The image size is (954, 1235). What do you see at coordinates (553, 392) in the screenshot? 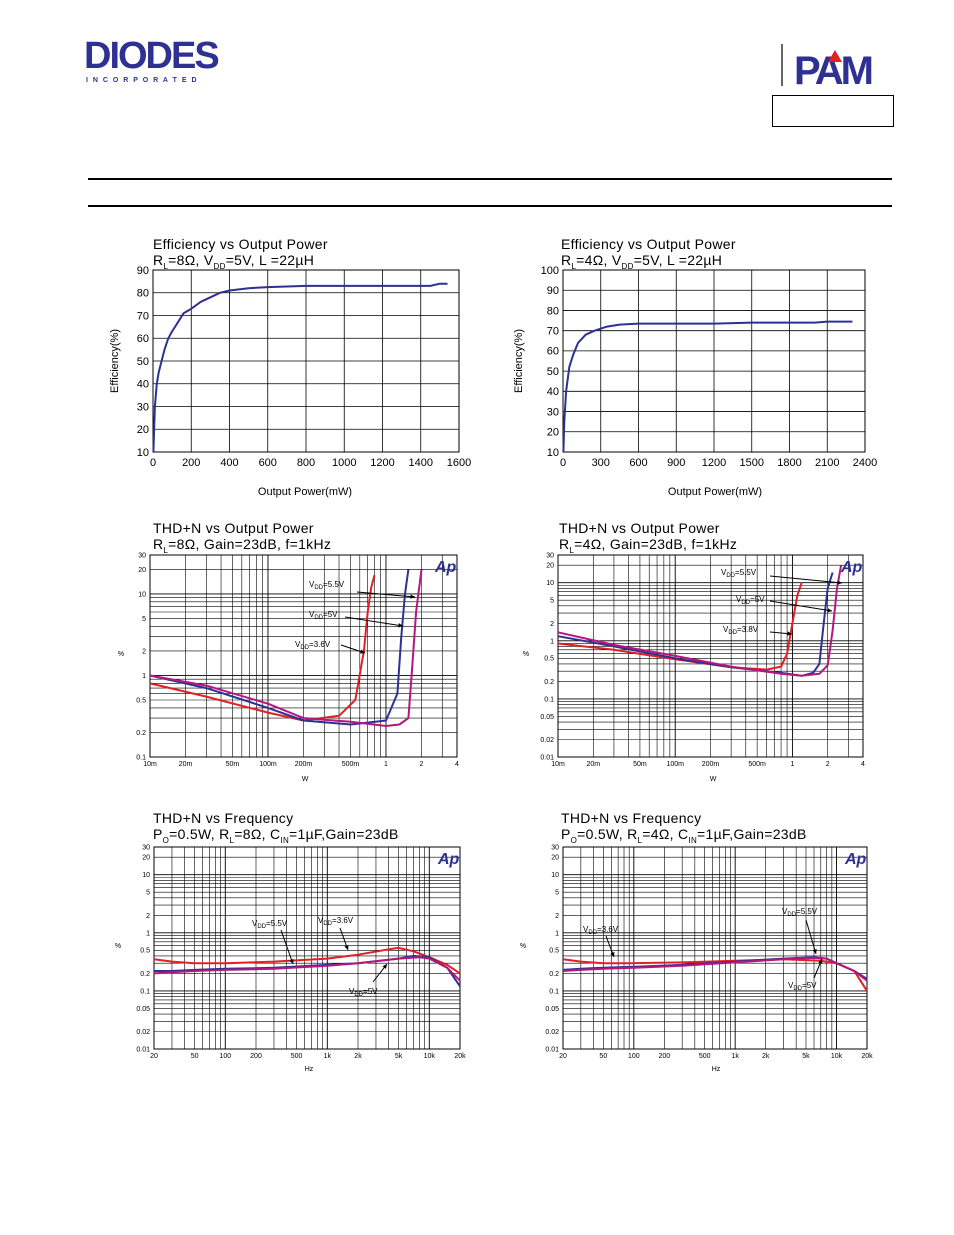
I see `y-tick-label: 40` at bounding box center [553, 392].